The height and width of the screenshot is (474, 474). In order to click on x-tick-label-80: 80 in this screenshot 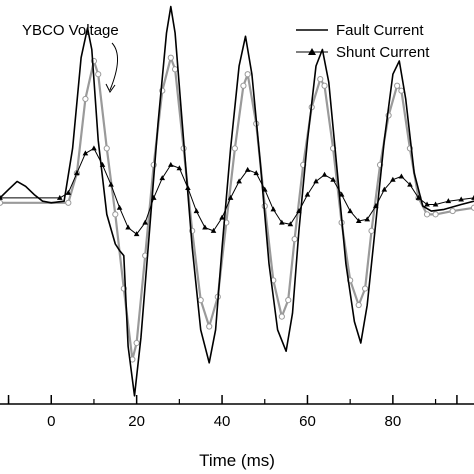, I will do `click(393, 421)`.